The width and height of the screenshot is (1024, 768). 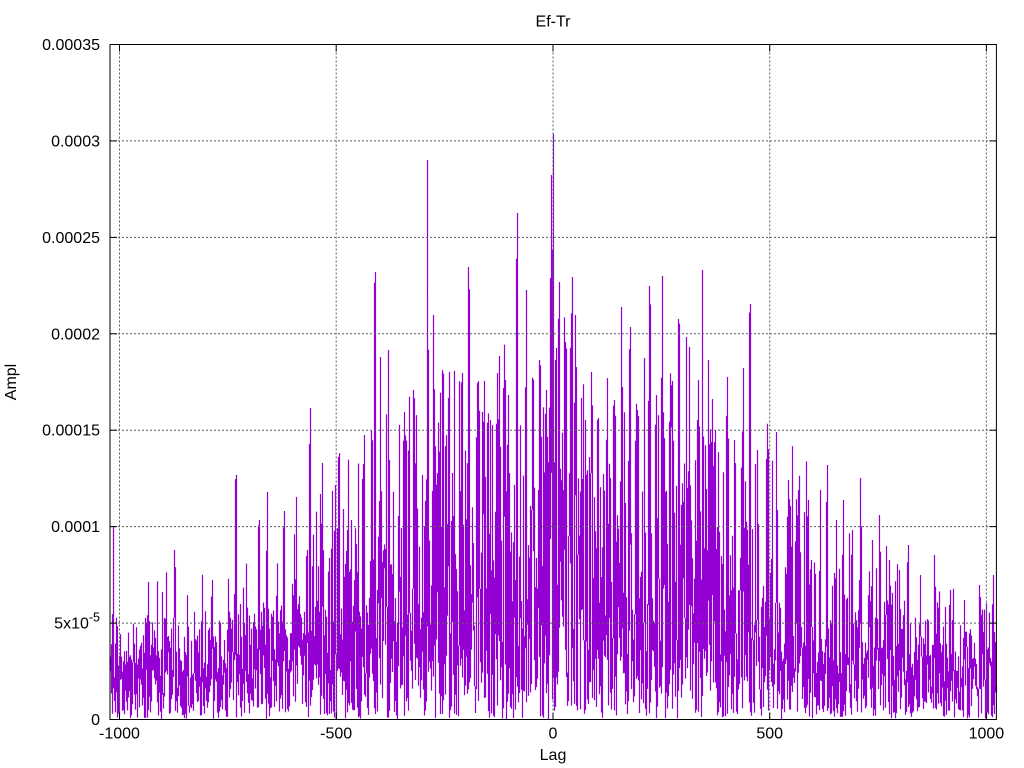 I want to click on svg-text: Ampl, so click(x=11, y=382).